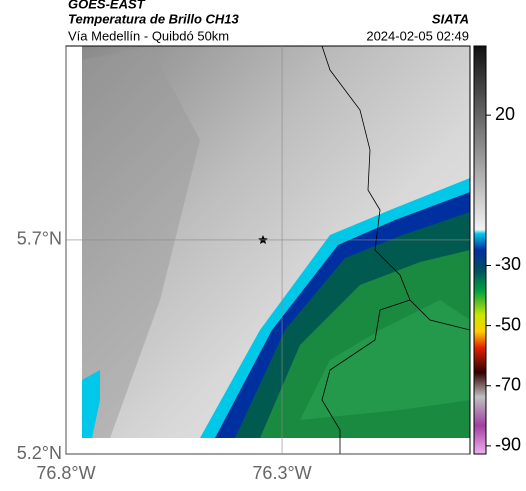  Describe the element at coordinates (107, 5) in the screenshot. I see `source: GOES-EAST` at that location.